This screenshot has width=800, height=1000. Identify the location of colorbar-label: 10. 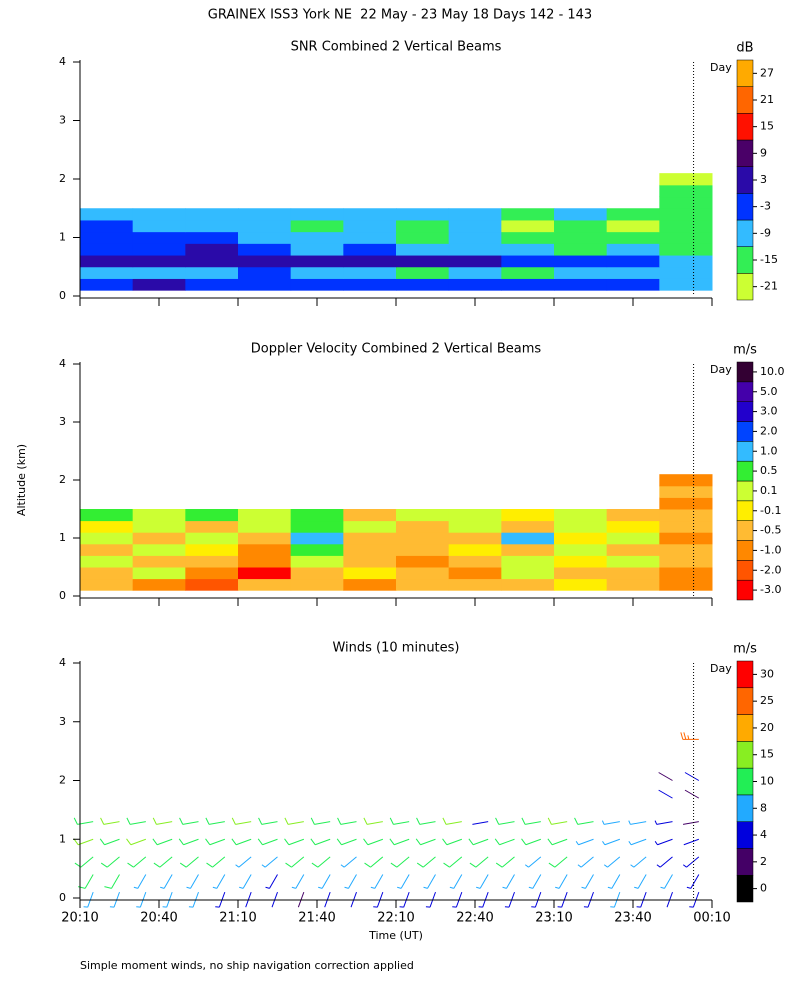
(767, 781).